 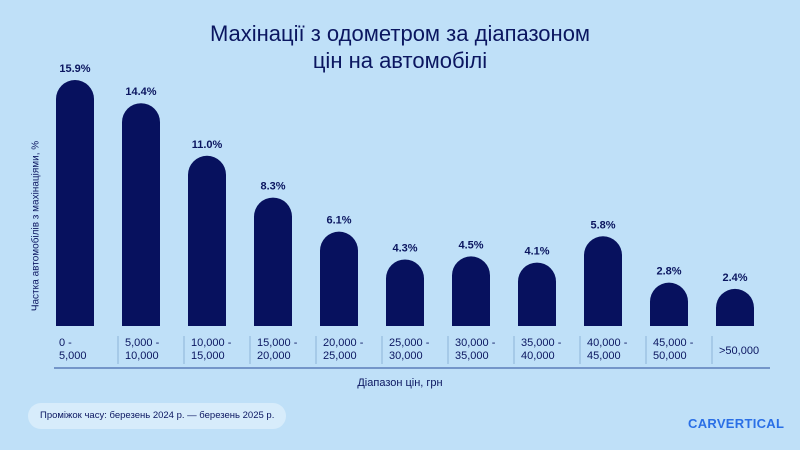 I want to click on bar-value-label-5: 4.3%, so click(x=404, y=248).